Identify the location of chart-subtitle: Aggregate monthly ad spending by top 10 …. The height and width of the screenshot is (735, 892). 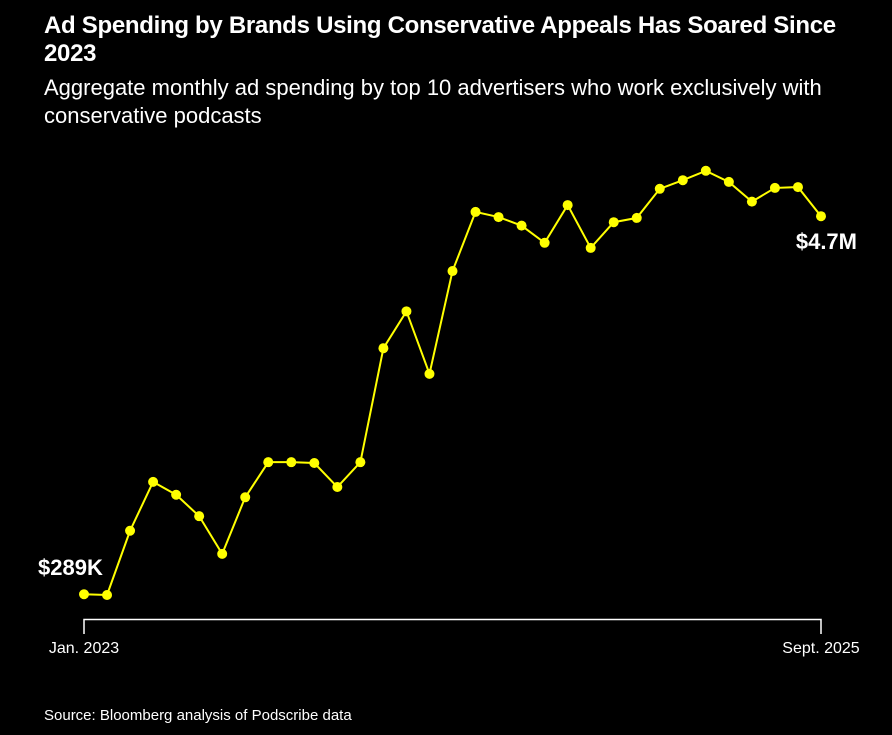
(433, 101).